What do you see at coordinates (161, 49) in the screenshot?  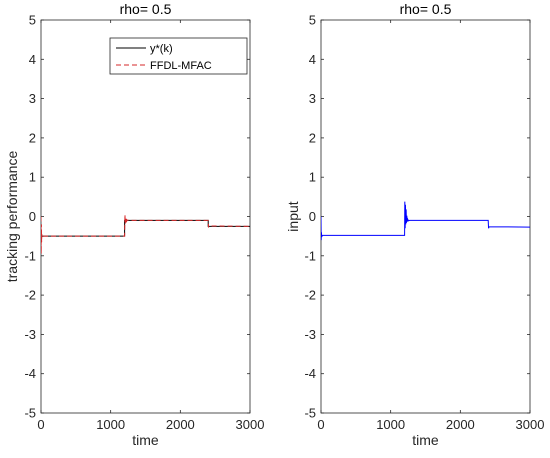 I see `legend-label: y*(k)` at bounding box center [161, 49].